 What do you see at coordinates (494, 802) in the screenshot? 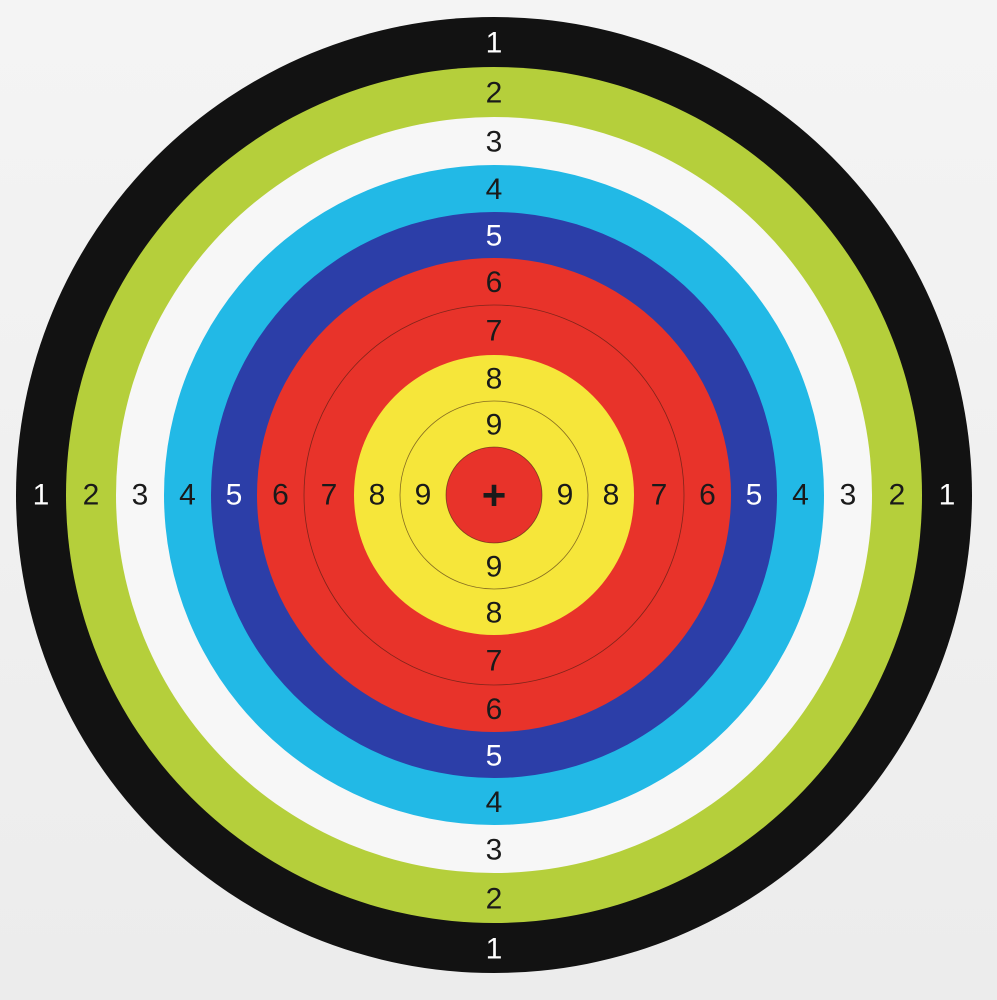
I see `score-label-4-bottom: 4` at bounding box center [494, 802].